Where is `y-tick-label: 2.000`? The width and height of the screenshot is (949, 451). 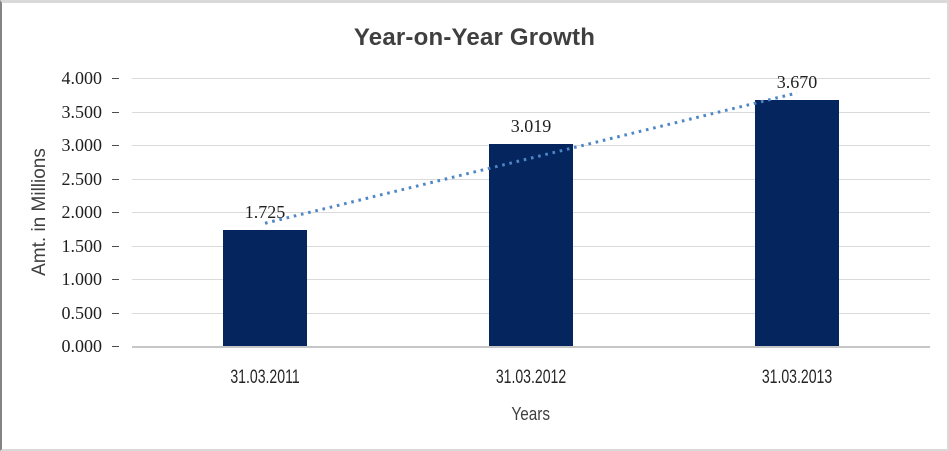
y-tick-label: 2.000 is located at coordinates (82, 212).